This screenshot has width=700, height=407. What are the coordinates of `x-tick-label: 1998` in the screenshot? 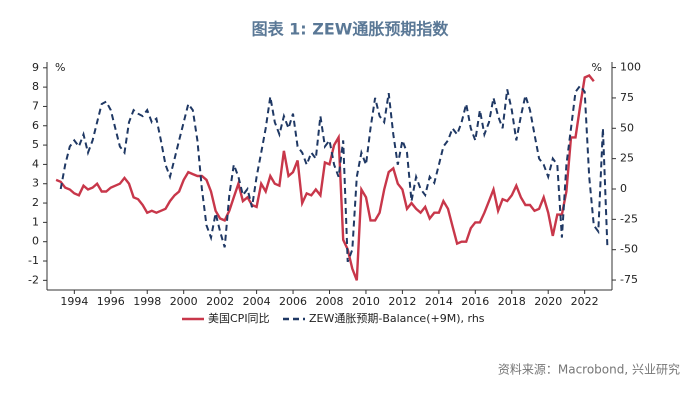 It's located at (147, 301).